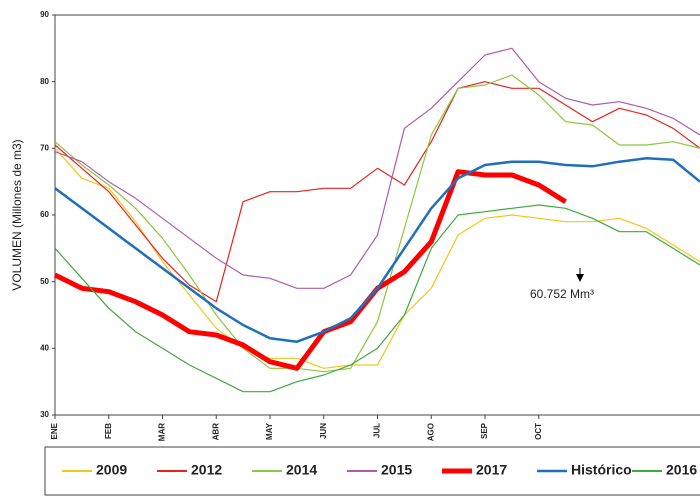 The height and width of the screenshot is (497, 700). What do you see at coordinates (44, 14) in the screenshot?
I see `y-tick-label: 90` at bounding box center [44, 14].